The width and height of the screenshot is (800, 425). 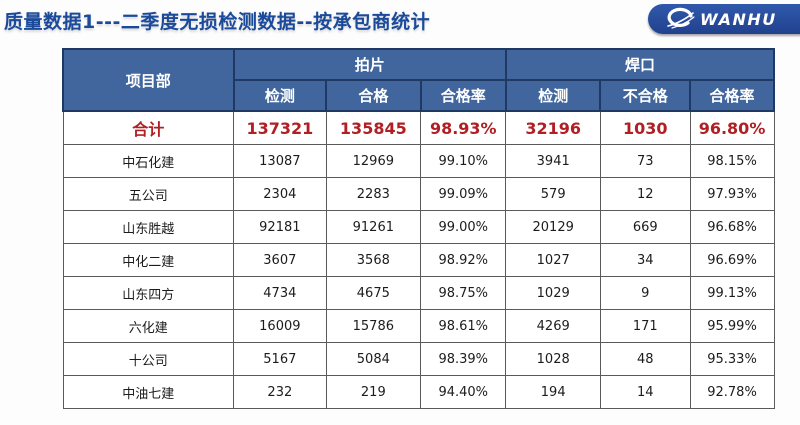 What do you see at coordinates (553, 392) in the screenshot?
I see `cell-weld-inspect: 194` at bounding box center [553, 392].